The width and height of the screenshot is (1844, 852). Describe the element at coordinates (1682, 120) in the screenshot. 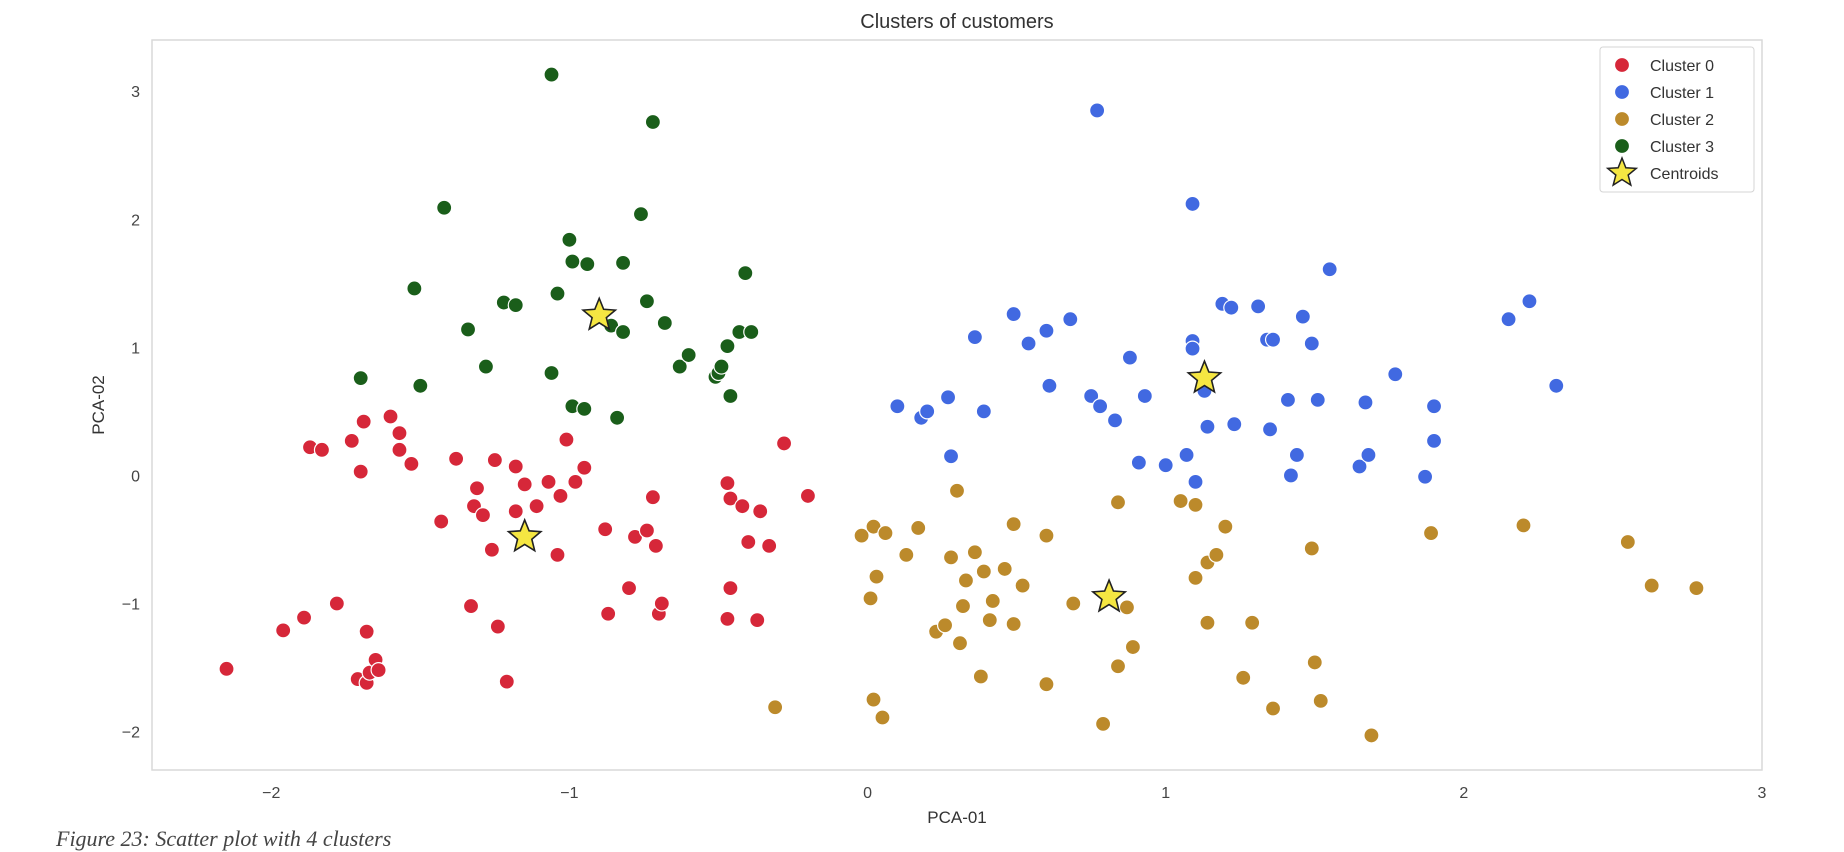

I see `legend-label-cluster-2: Cluster 2` at that location.